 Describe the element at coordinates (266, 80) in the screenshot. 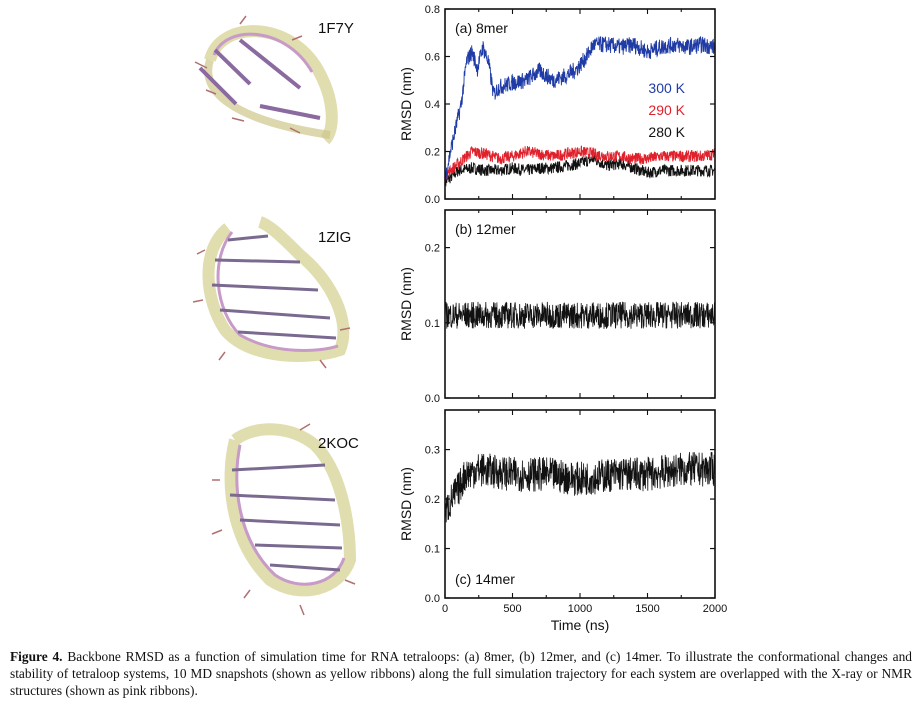

I see `structure-1f7y-image` at that location.